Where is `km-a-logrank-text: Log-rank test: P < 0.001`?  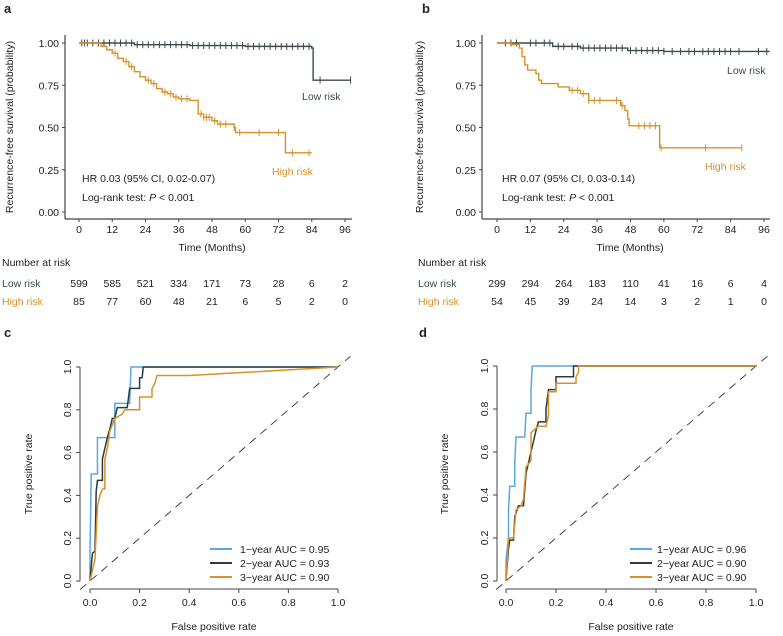
km-a-logrank-text: Log-rank test: P < 0.001 is located at coordinates (138, 198).